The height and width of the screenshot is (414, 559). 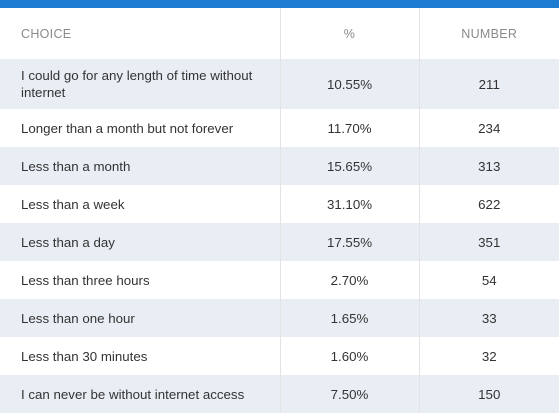 What do you see at coordinates (140, 318) in the screenshot?
I see `cell-choice: Less than one hour` at bounding box center [140, 318].